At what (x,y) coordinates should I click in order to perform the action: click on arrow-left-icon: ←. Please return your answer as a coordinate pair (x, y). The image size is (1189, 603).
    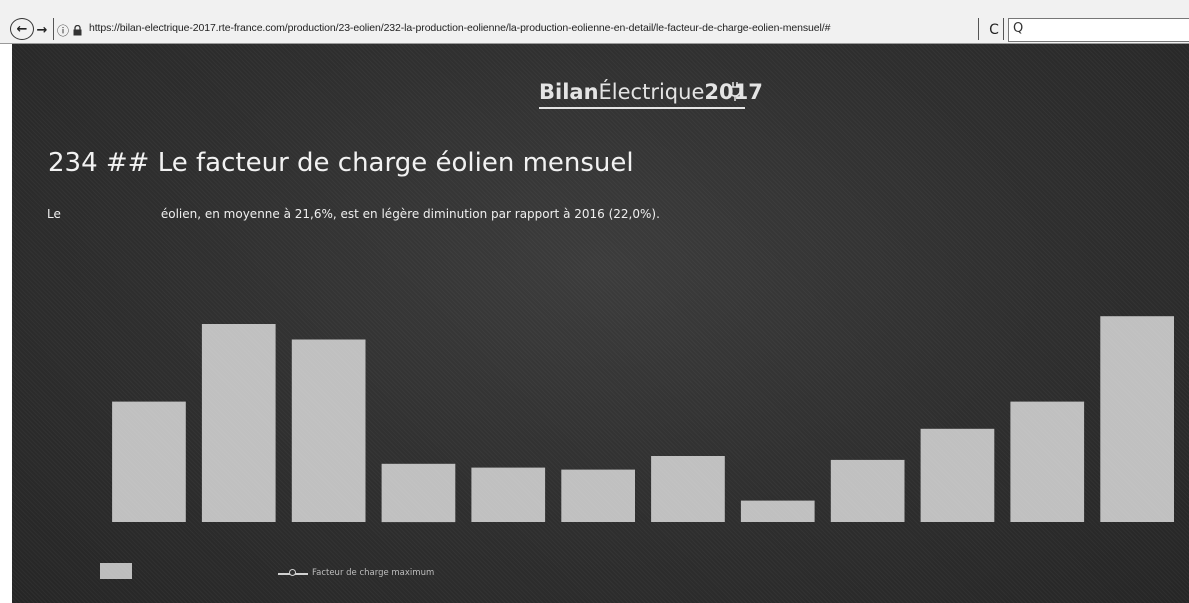
    Looking at the image, I should click on (22, 29).